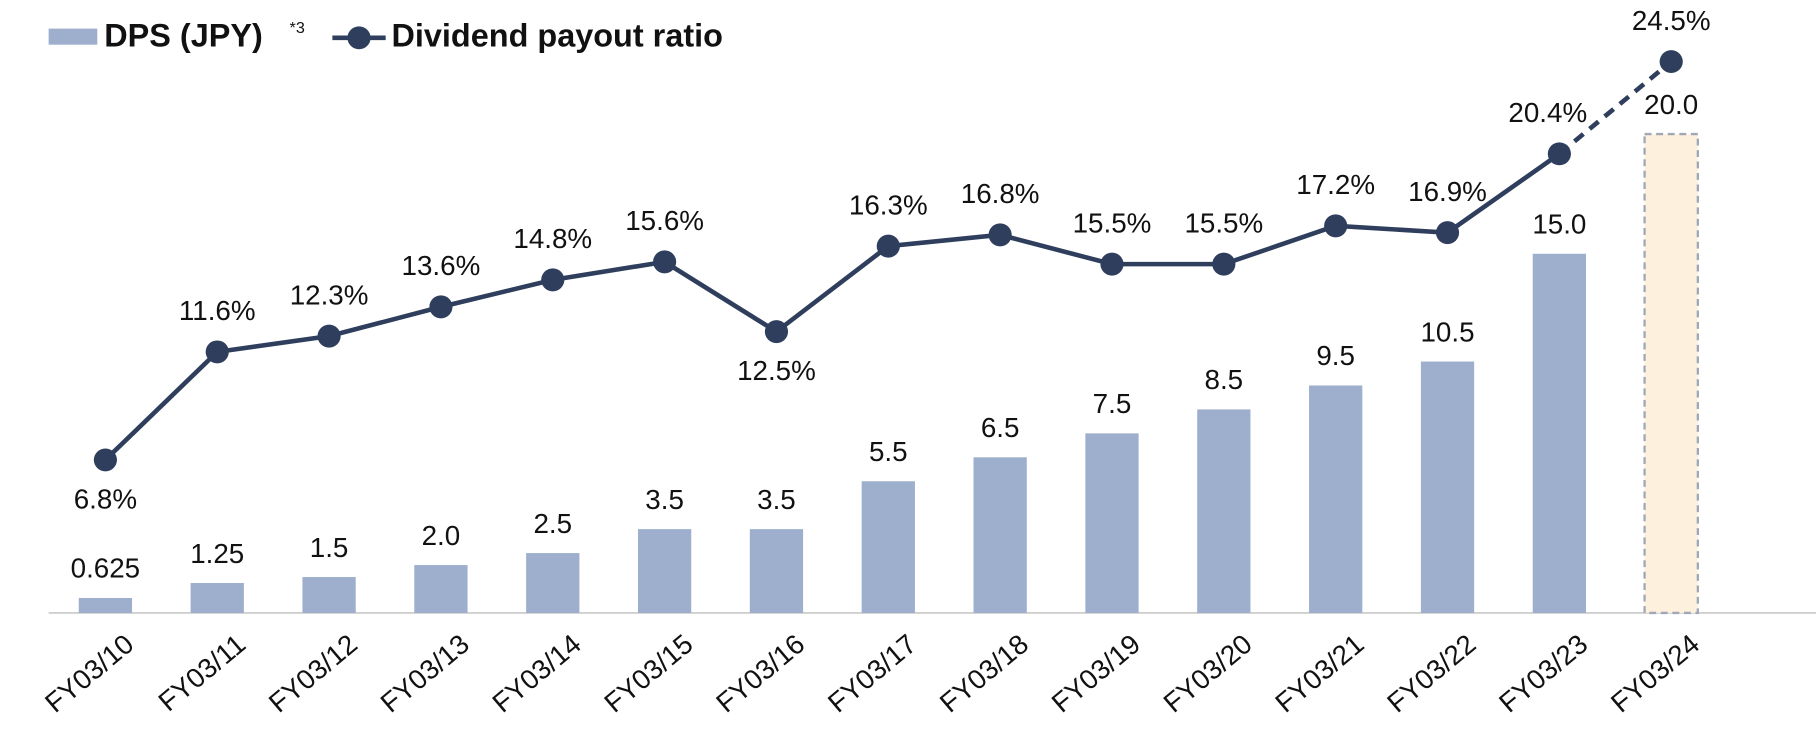  Describe the element at coordinates (201, 672) in the screenshot. I see `x-tick-label: FY03/11` at that location.